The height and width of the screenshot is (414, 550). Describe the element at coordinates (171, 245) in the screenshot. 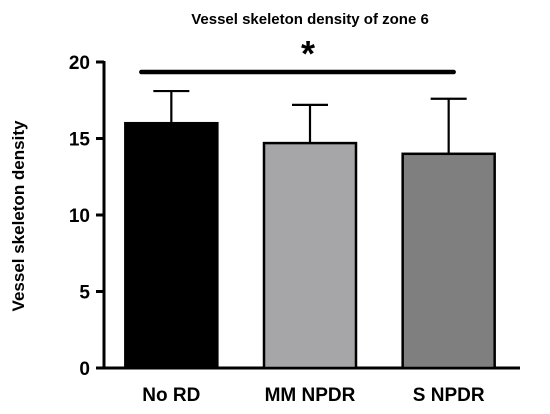

I see `bar-no-rd` at that location.